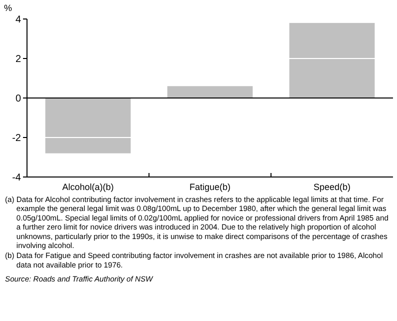 The image size is (397, 321). Describe the element at coordinates (18, 59) in the screenshot. I see `y-tick-label: 2` at that location.